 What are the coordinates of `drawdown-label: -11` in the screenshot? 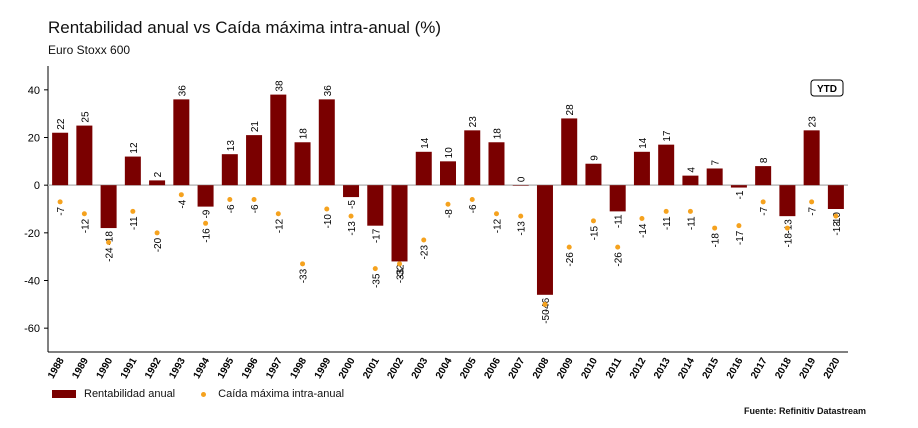 It's located at (667, 223).